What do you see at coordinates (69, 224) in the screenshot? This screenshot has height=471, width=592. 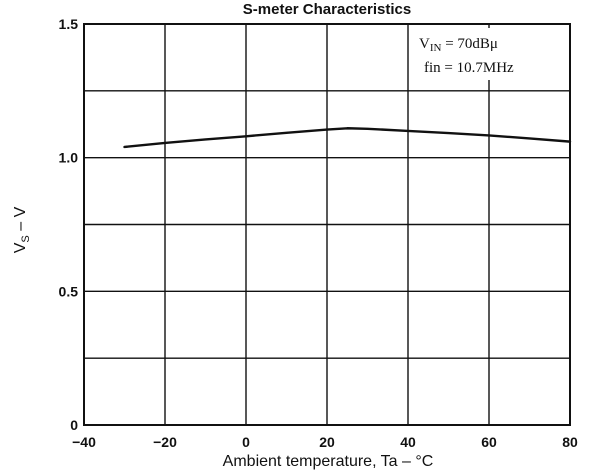 I see `y-axis-ticks: 0 0.5 1.0 1.5` at bounding box center [69, 224].